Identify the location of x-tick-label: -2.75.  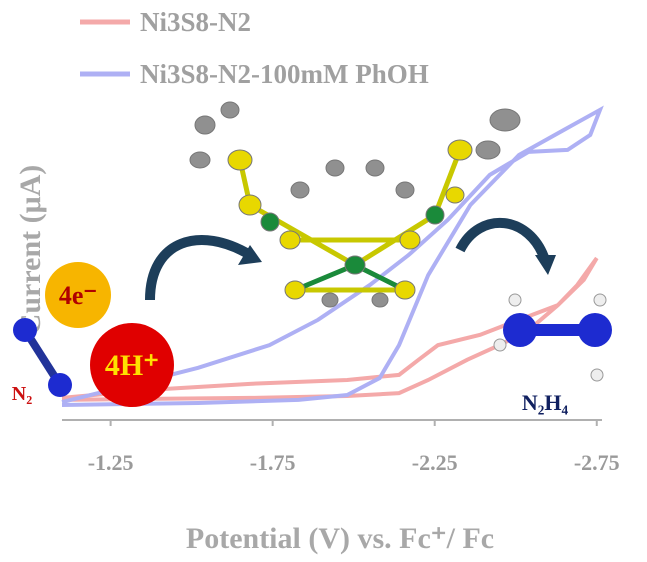
(597, 462).